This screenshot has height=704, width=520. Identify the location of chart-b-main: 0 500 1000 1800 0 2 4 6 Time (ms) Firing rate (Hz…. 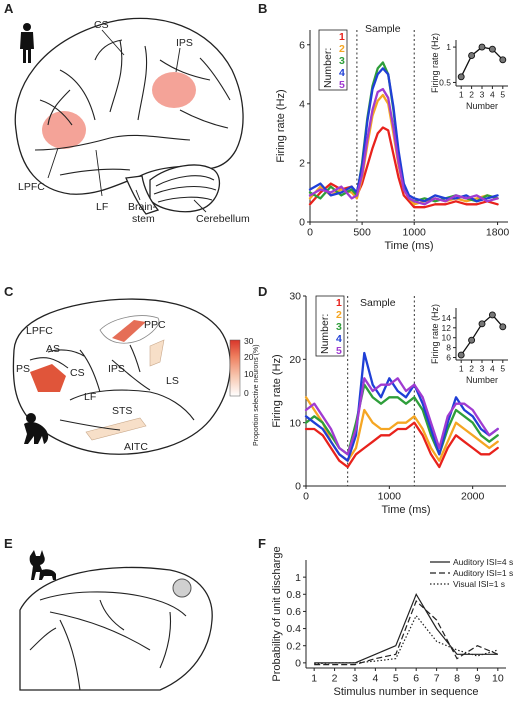
(392, 141).